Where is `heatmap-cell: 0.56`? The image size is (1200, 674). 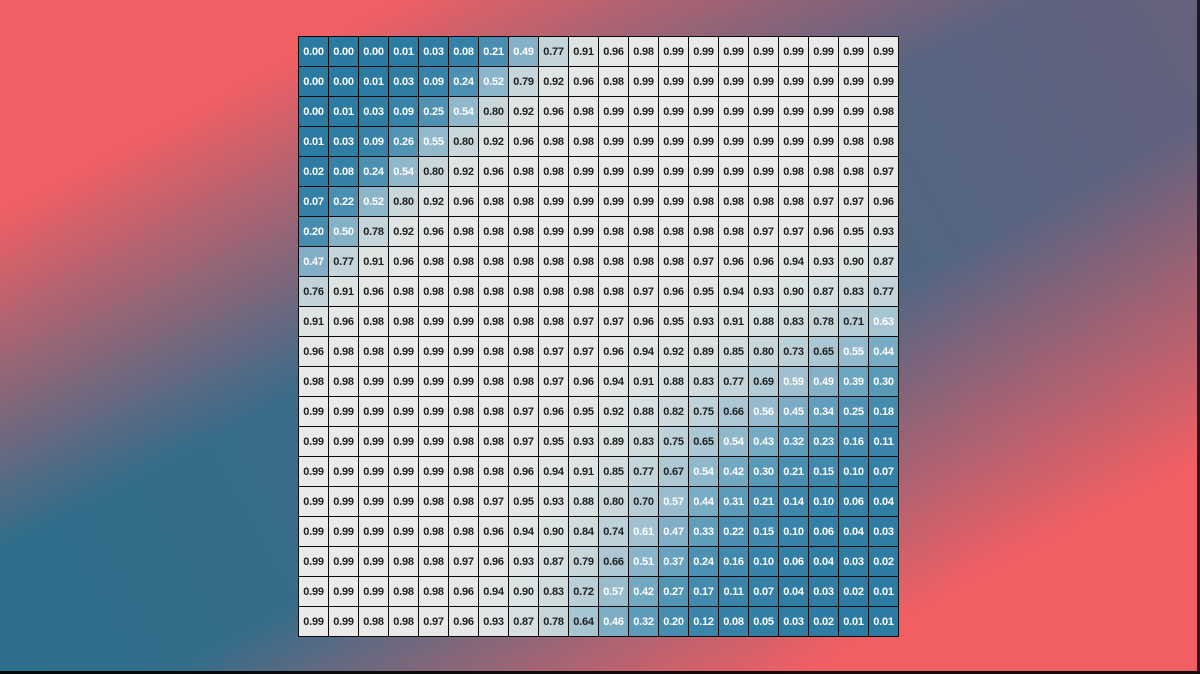
heatmap-cell: 0.56 is located at coordinates (763, 411).